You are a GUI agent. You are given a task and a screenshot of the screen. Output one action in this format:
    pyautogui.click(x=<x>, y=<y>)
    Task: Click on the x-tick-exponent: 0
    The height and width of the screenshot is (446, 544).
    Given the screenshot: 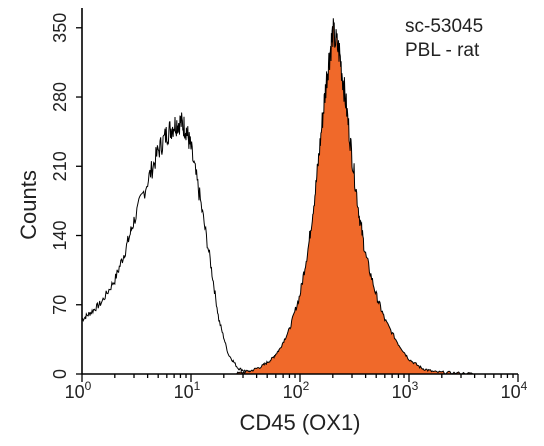 What is the action you would take?
    pyautogui.click(x=88, y=386)
    